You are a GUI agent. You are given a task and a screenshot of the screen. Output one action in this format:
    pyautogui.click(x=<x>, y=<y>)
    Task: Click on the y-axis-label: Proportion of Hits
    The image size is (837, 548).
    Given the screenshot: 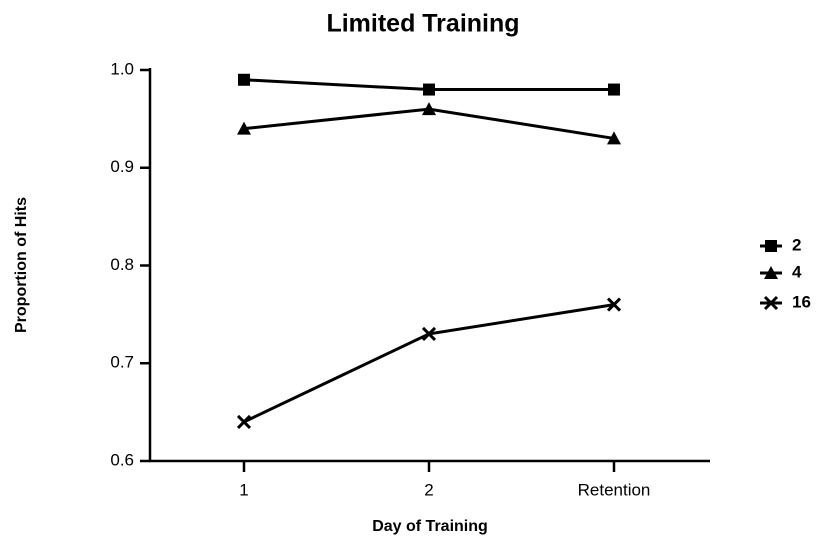 What is the action you would take?
    pyautogui.click(x=21, y=265)
    